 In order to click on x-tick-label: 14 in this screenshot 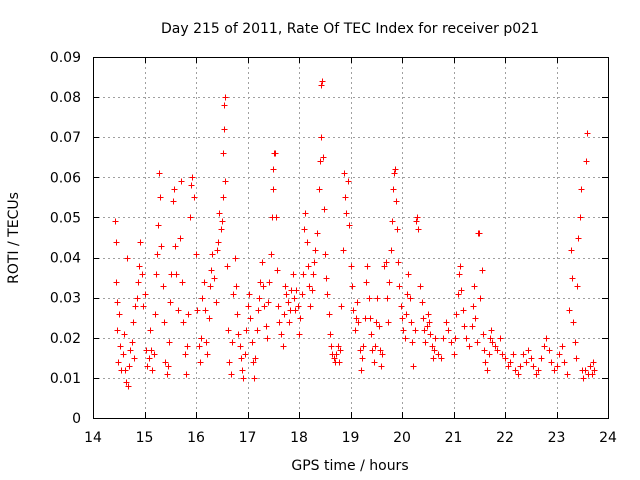, I will do `click(93, 438)`.